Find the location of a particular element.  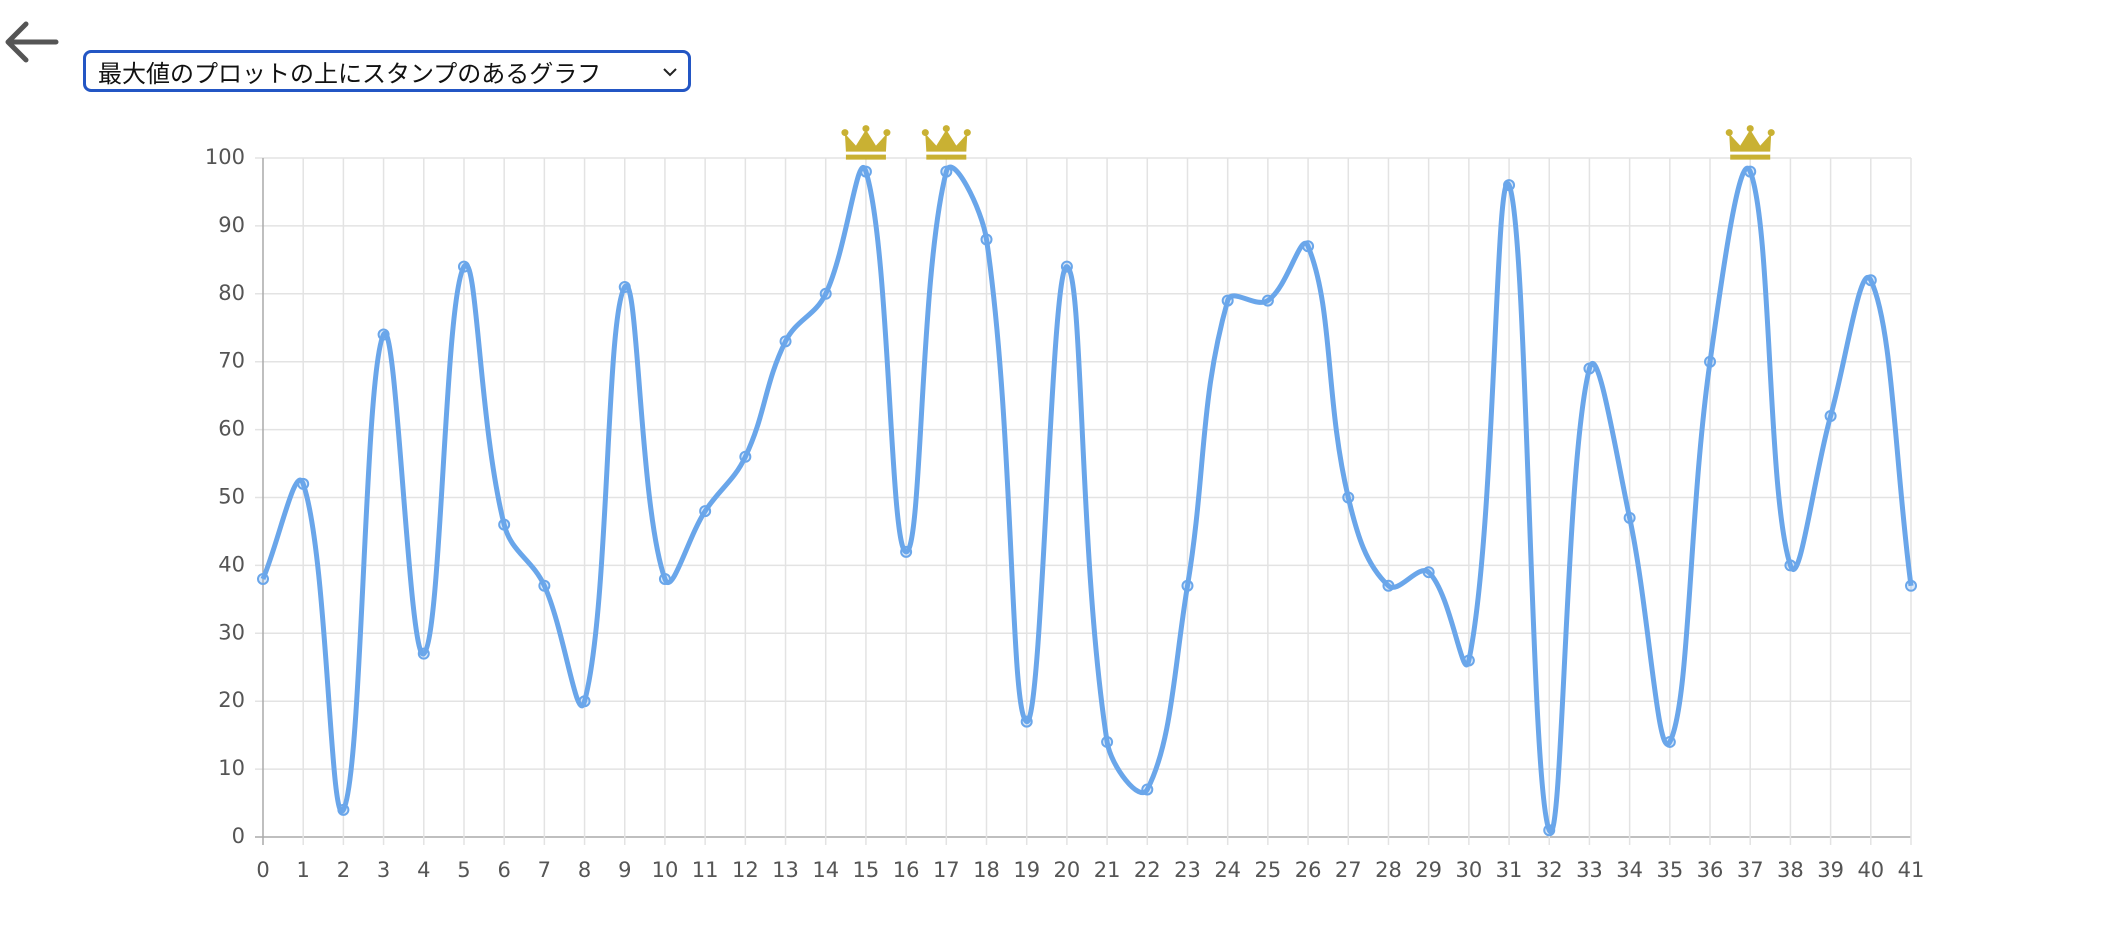

select-text: 最大値のプロットの上にスタンプのあるグラフ is located at coordinates (350, 73).